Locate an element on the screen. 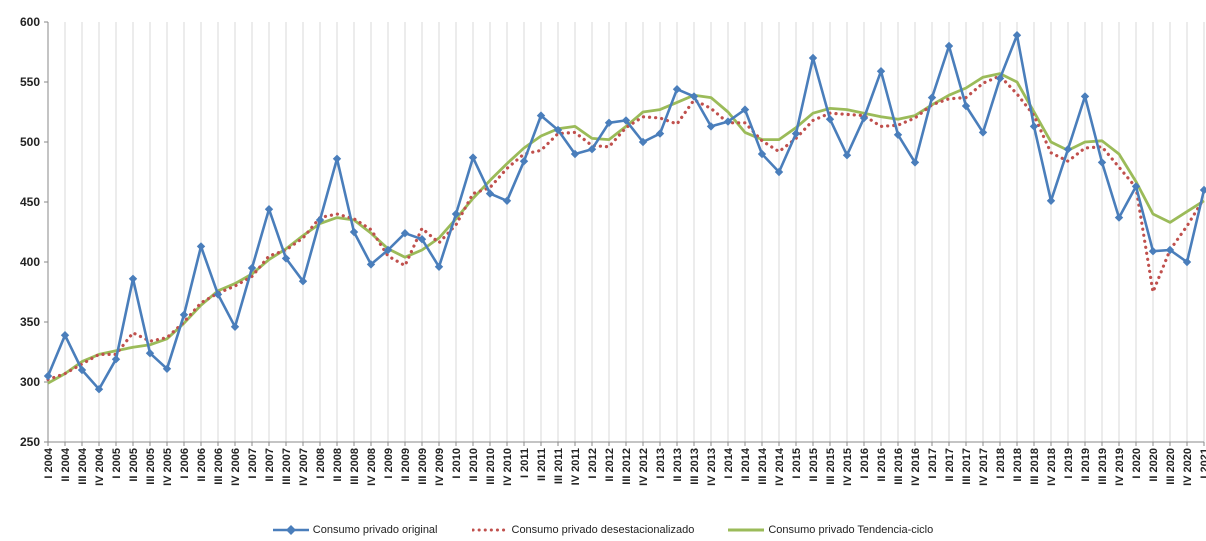 Image resolution: width=1206 pixels, height=541 pixels. x-tick-label: I 2012 is located at coordinates (593, 463).